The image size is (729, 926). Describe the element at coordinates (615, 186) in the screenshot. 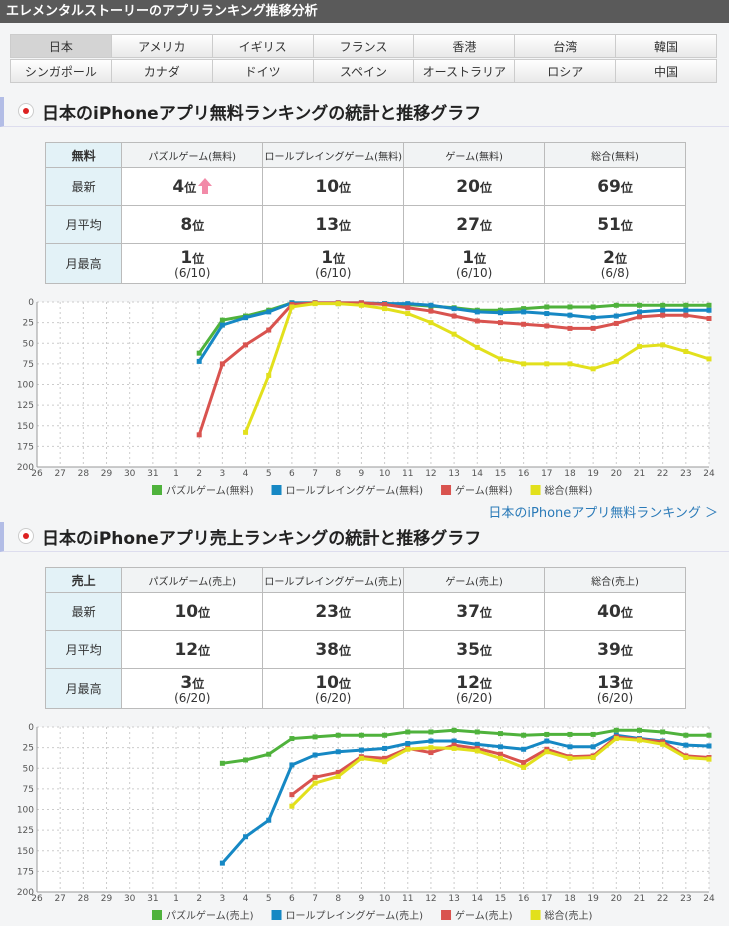

I see `rank-cell: 69位` at that location.